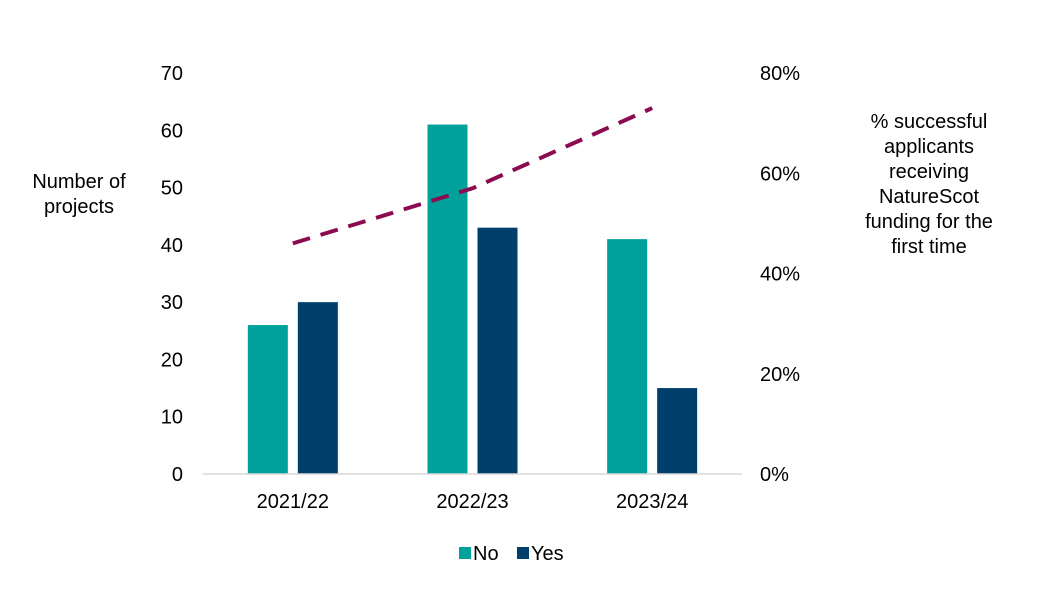  Describe the element at coordinates (172, 303) in the screenshot. I see `y-tick-label: 30` at that location.